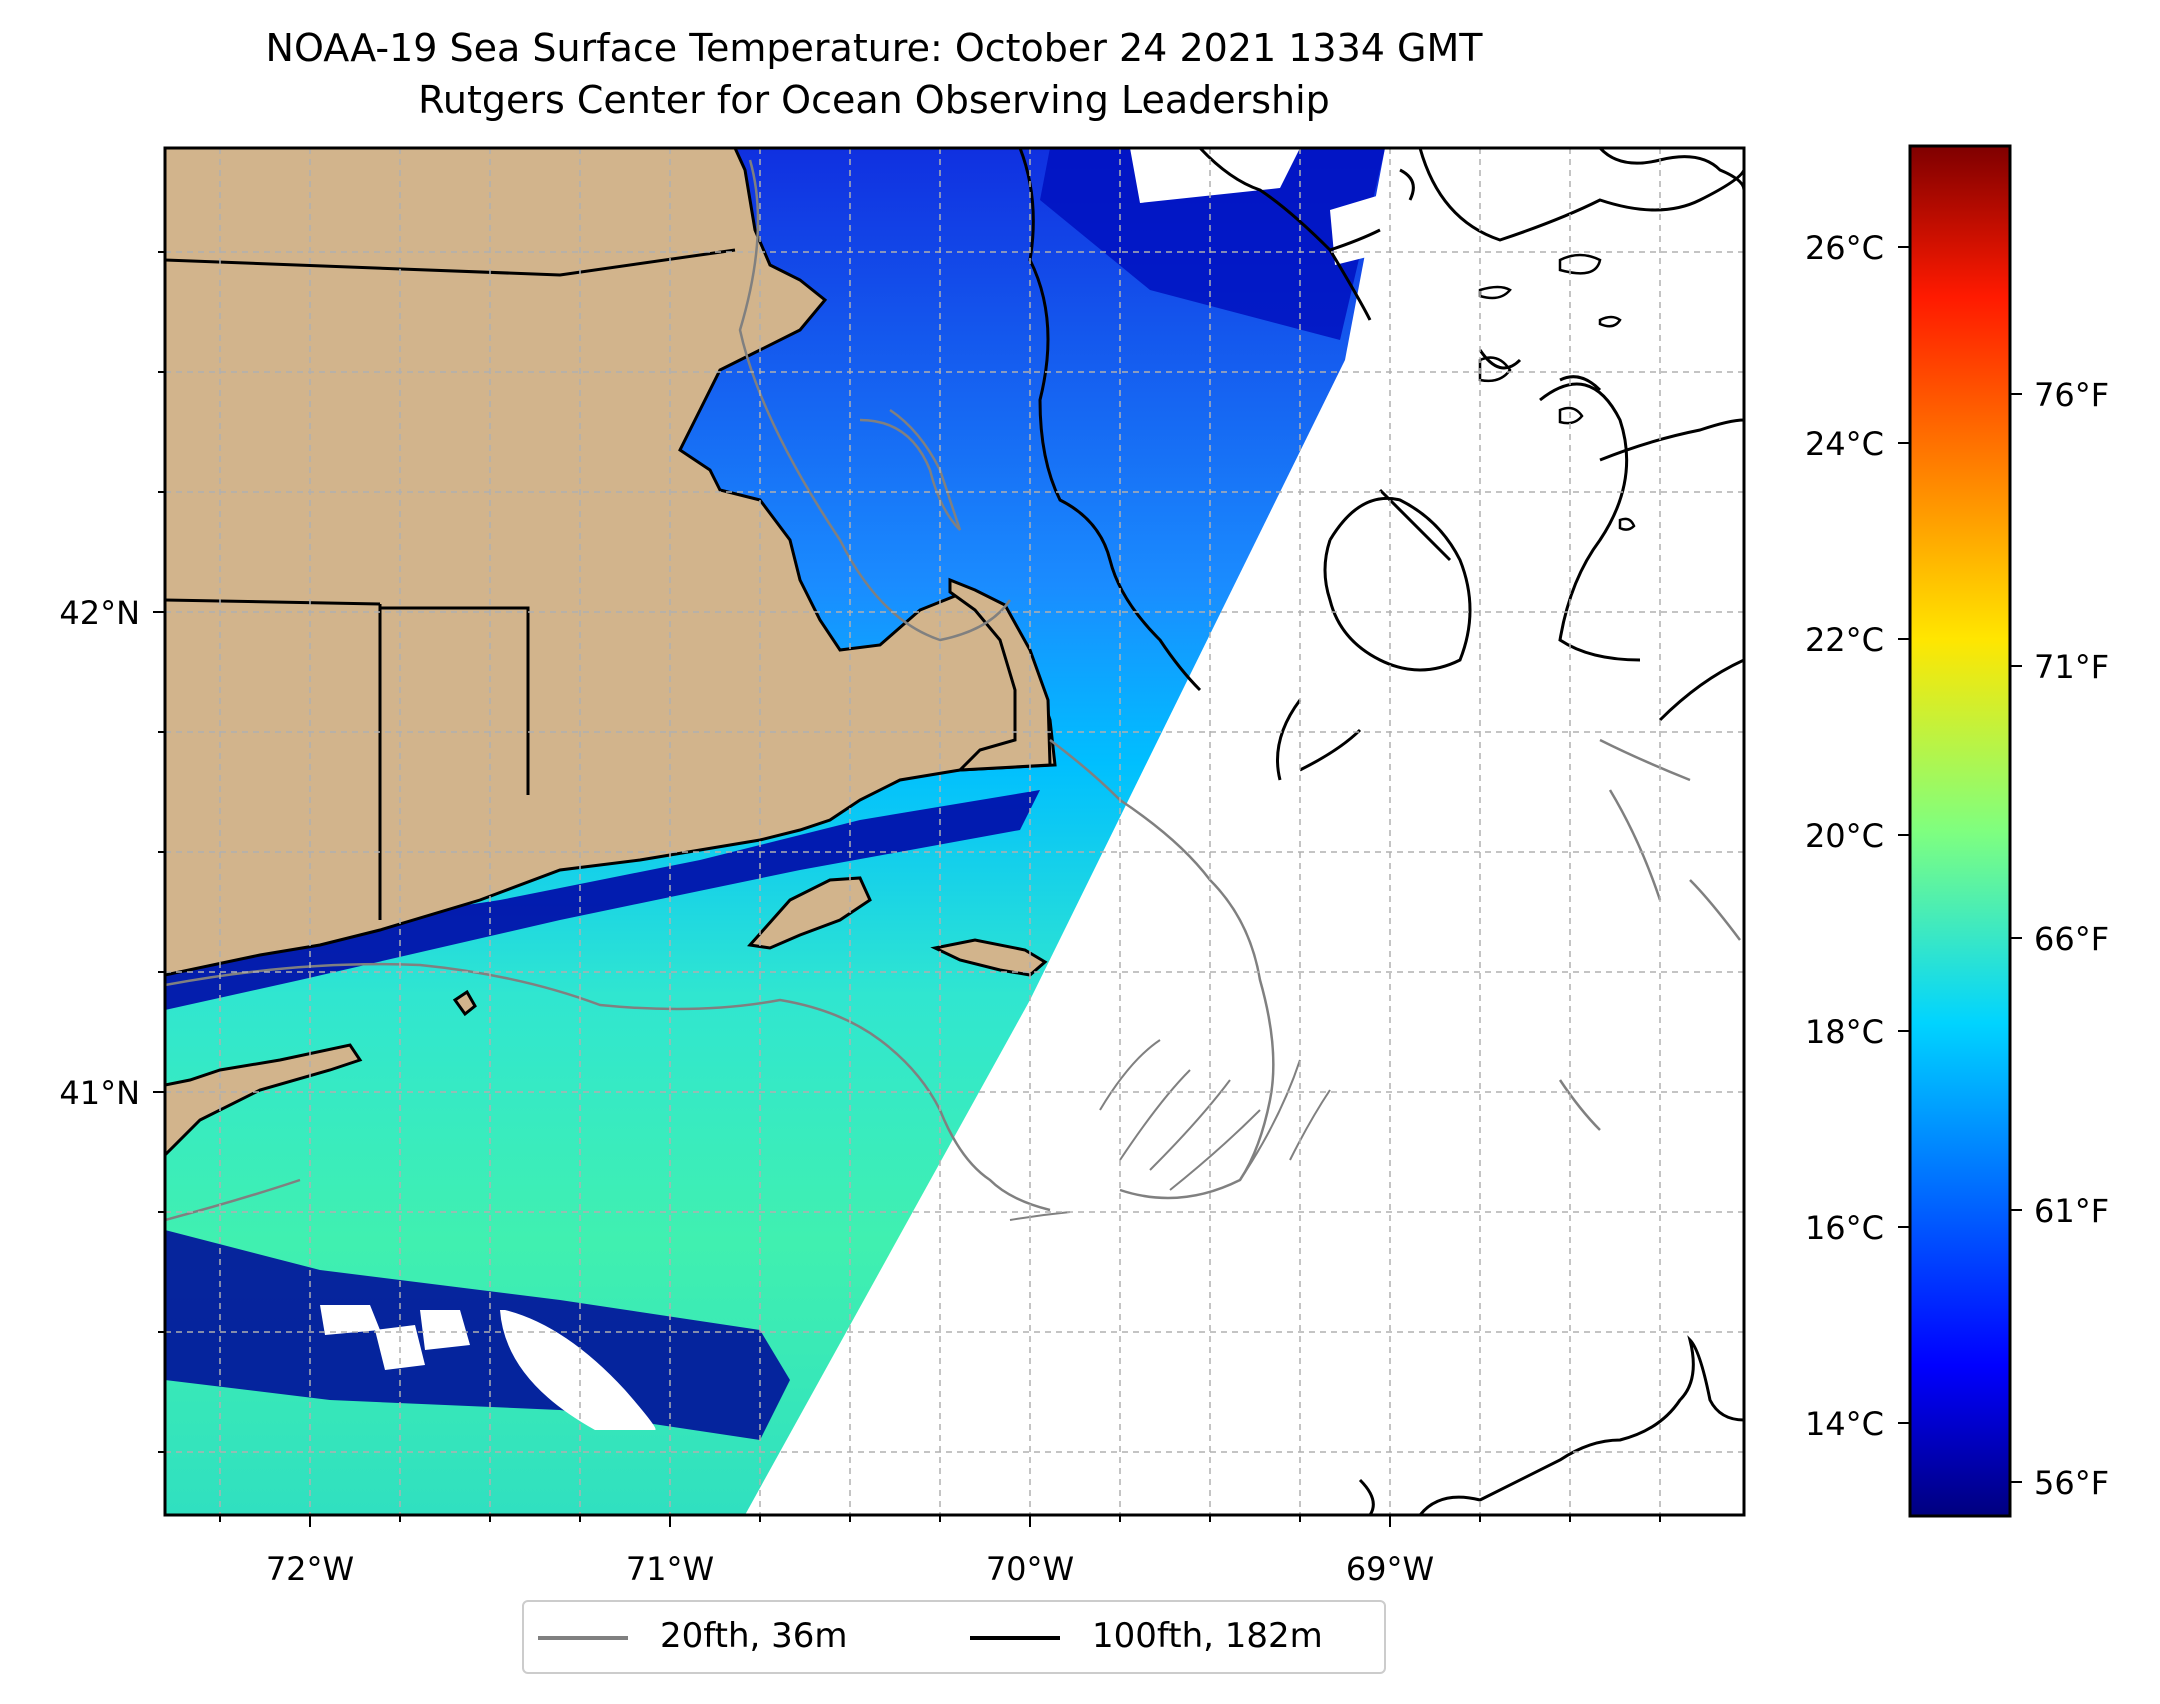 This screenshot has height=1704, width=2160. Describe the element at coordinates (754, 1636) in the screenshot. I see `legend-label-20fth: 20fth, 36m` at that location.